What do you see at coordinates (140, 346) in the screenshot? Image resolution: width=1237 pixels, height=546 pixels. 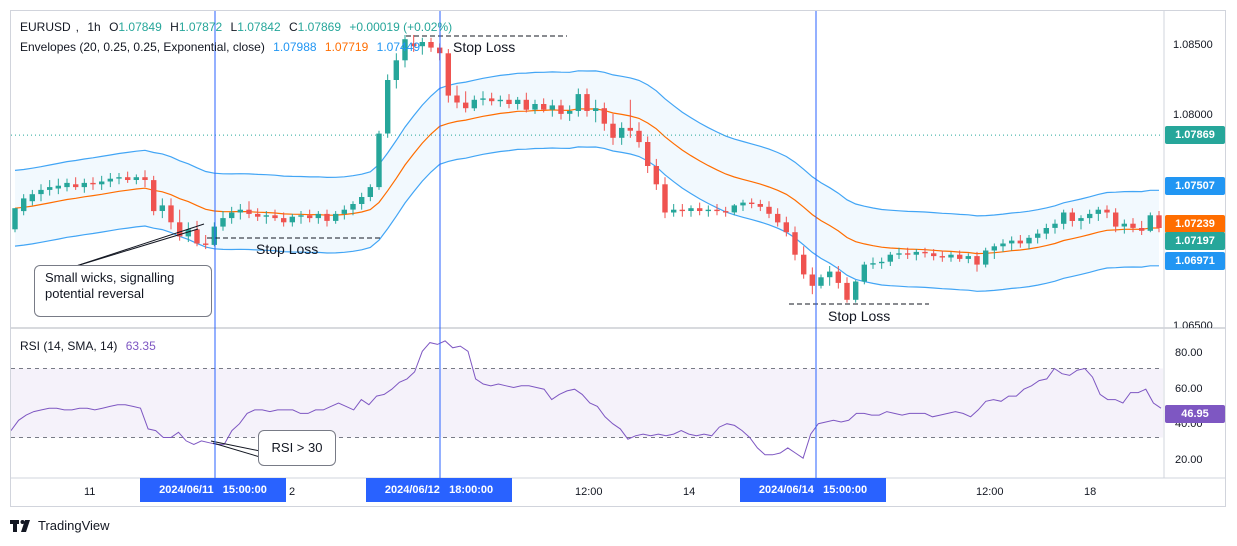 I see `rsi-value: 63.35` at bounding box center [140, 346].